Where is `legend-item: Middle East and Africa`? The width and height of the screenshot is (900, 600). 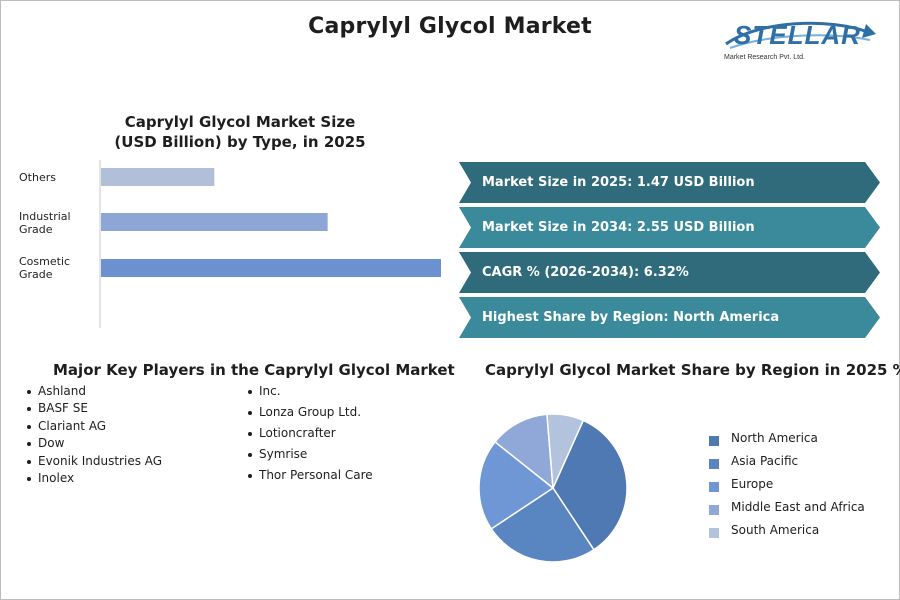
legend-item: Middle East and Africa is located at coordinates (787, 512).